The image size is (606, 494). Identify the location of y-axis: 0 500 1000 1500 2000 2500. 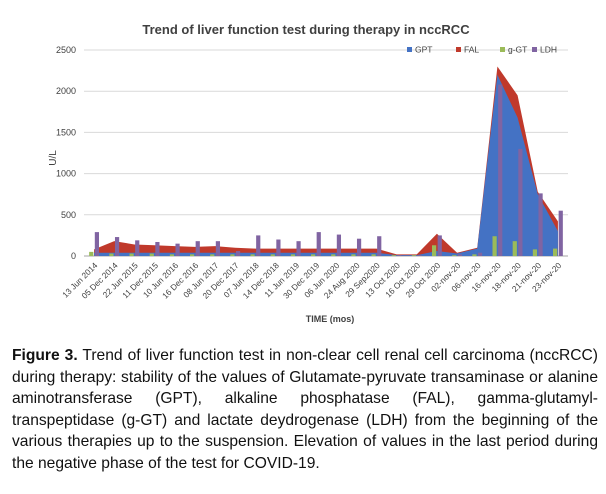
(66, 153).